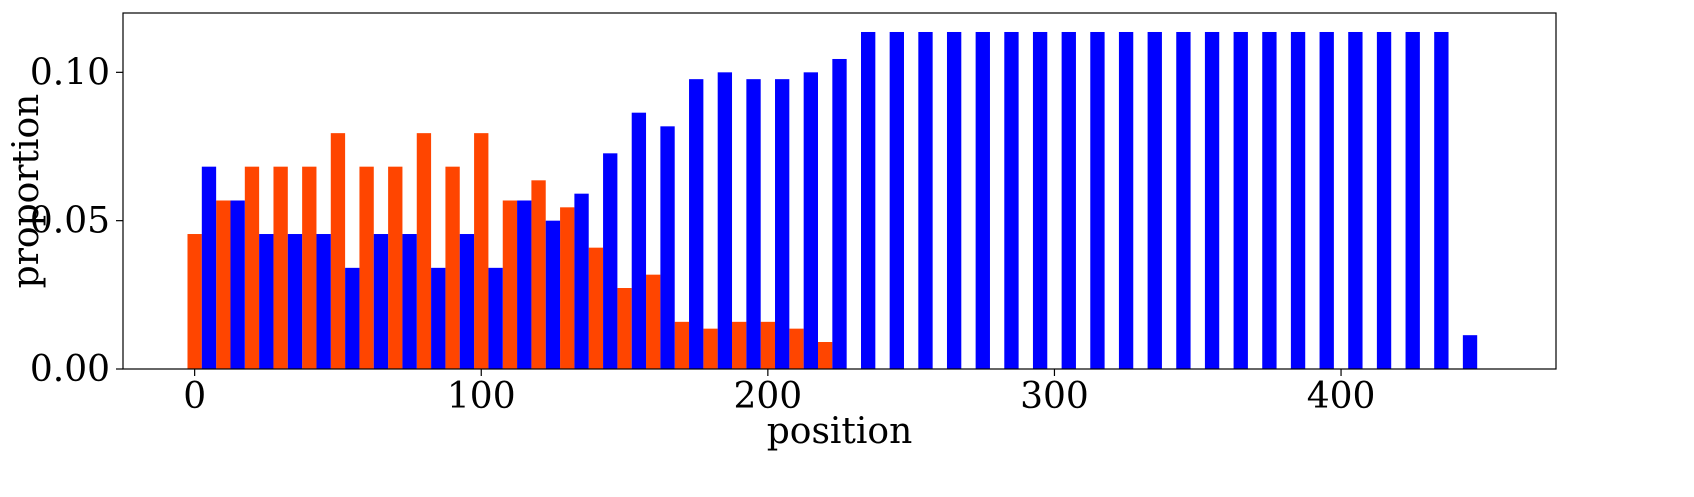  What do you see at coordinates (481, 396) in the screenshot?
I see `x-tick-label: 100` at bounding box center [481, 396].